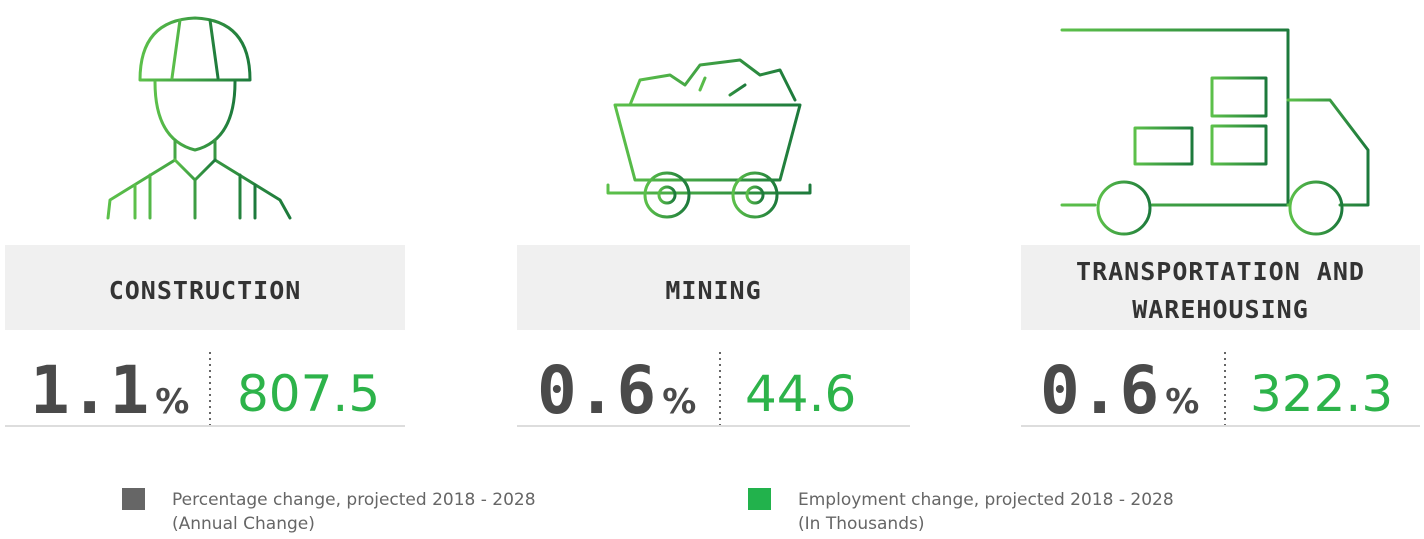  I want to click on truck-icon, so click(1215, 132).